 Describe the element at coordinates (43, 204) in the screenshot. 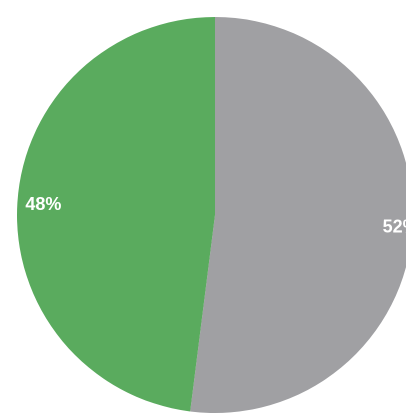

I see `pie-slice-label-2: 48%` at that location.